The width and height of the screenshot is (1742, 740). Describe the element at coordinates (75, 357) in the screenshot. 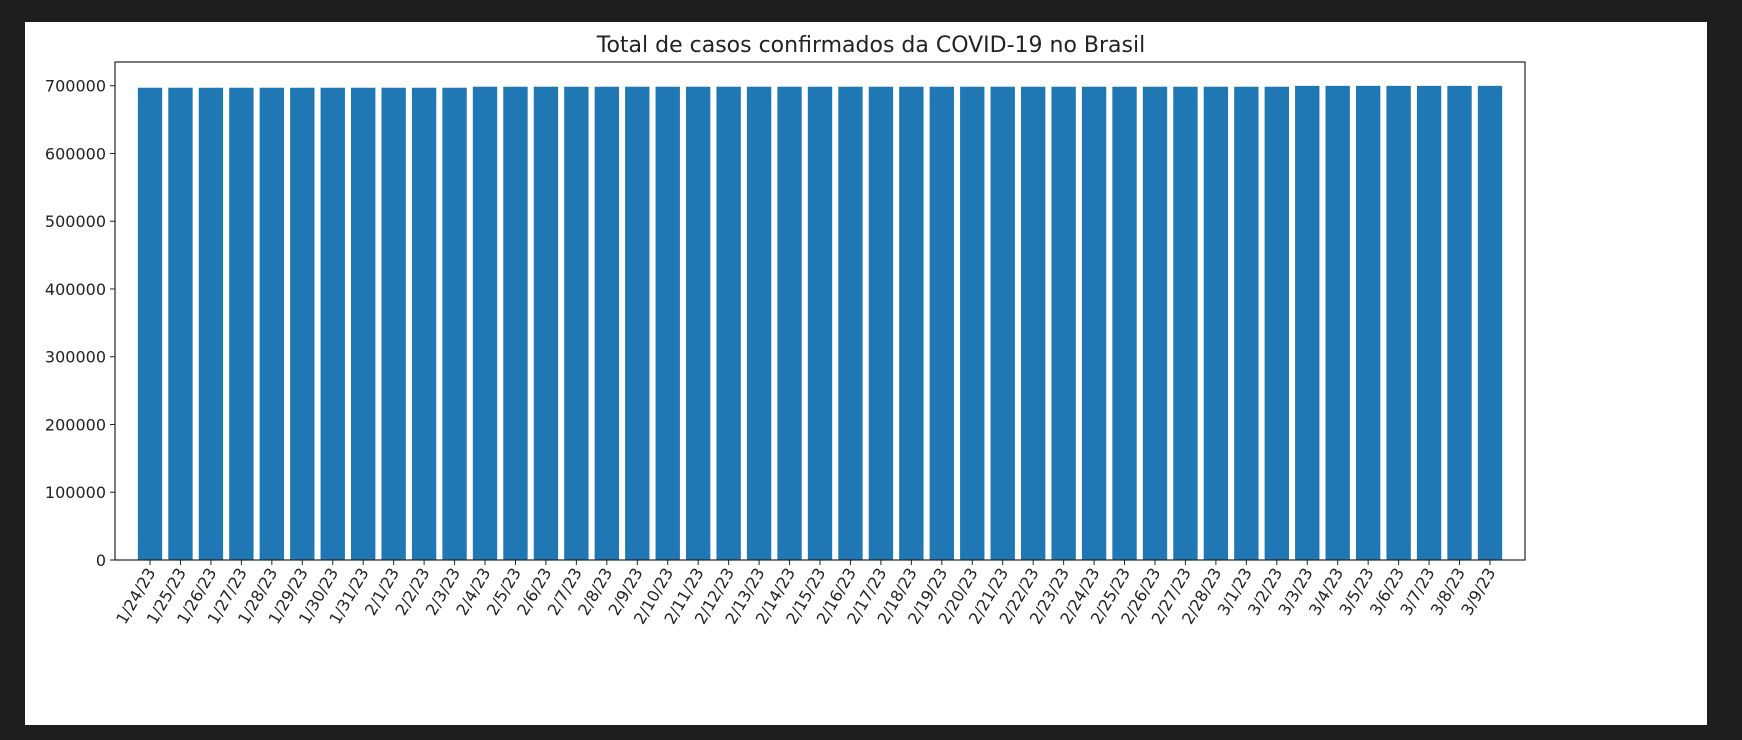

I see `y-tick-label: 300000` at that location.